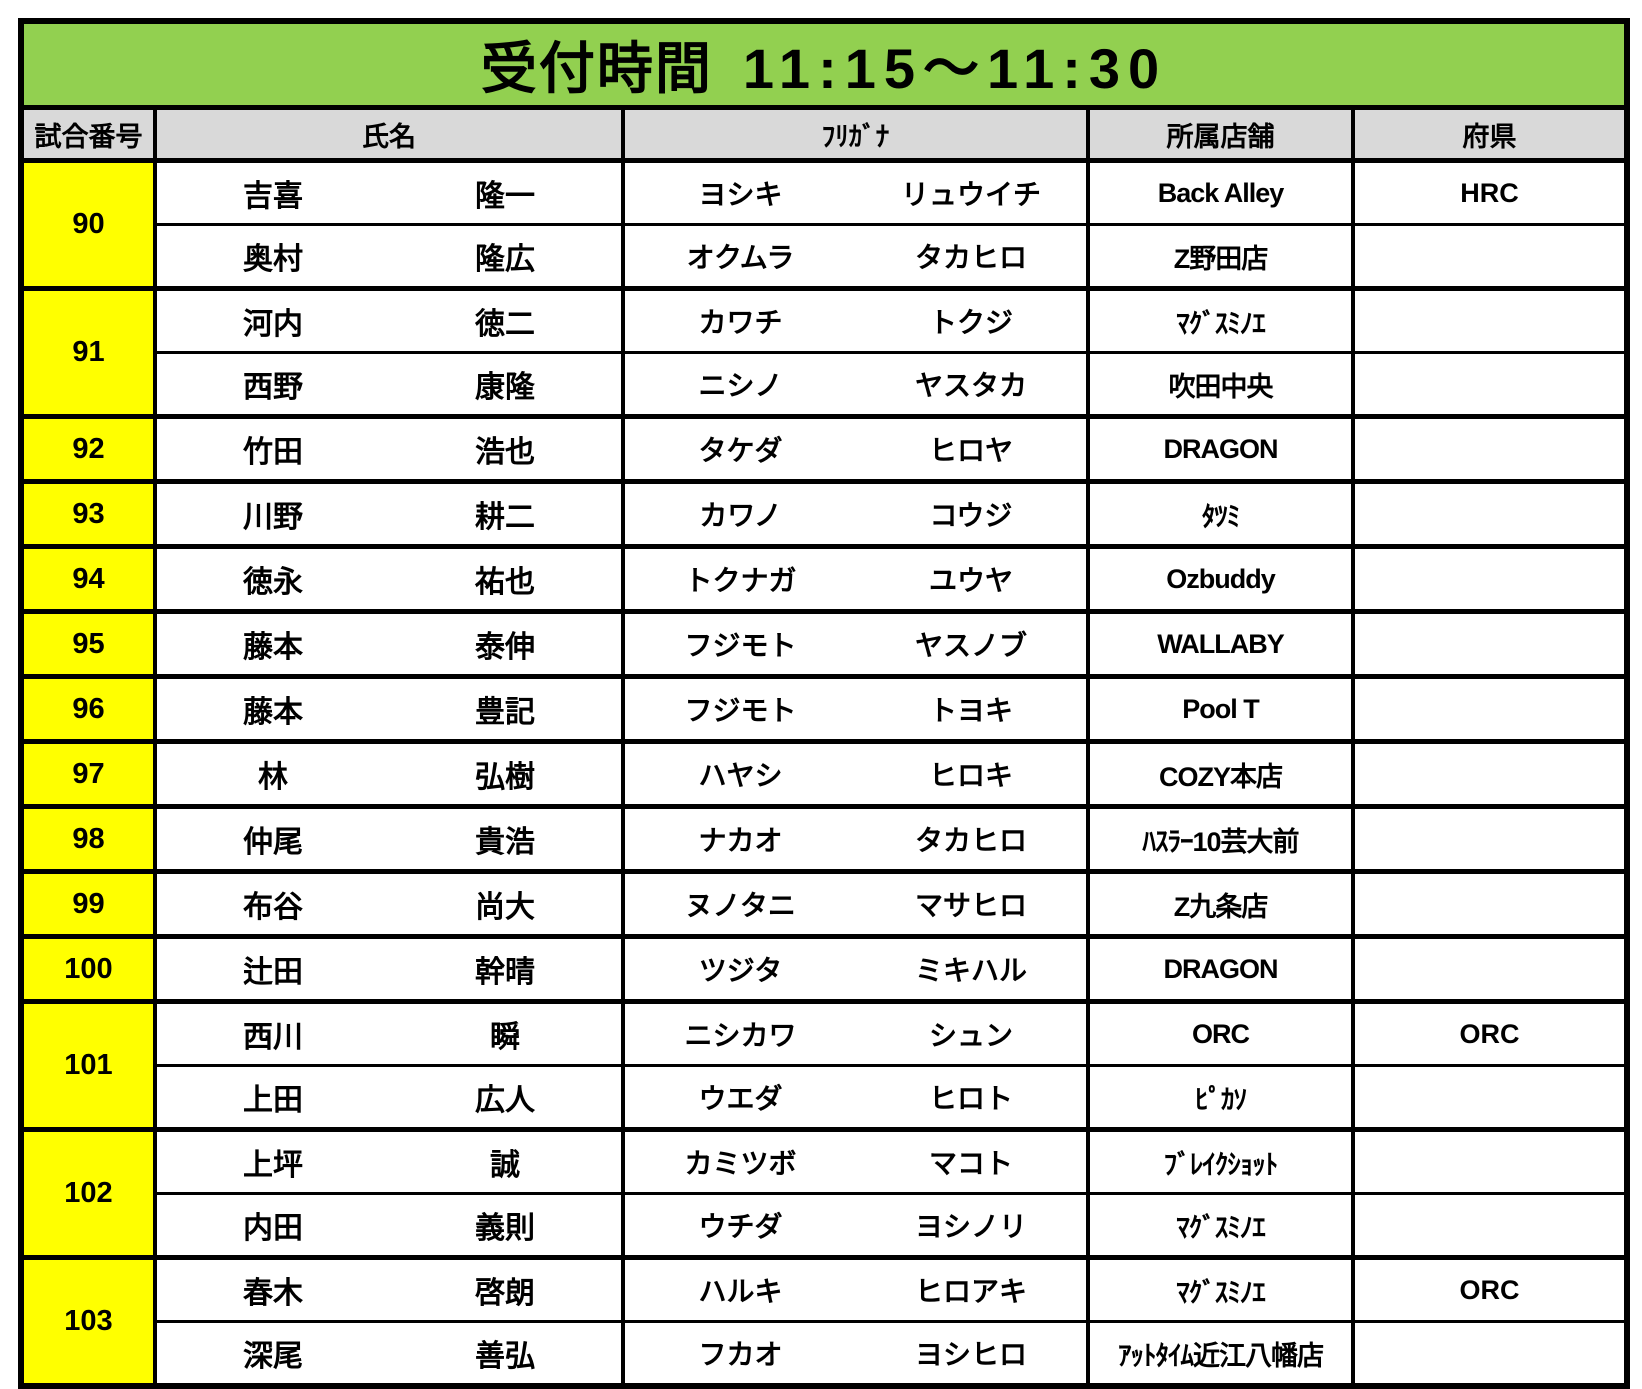  I want to click on first-name-cell: 善弘, so click(507, 1354).